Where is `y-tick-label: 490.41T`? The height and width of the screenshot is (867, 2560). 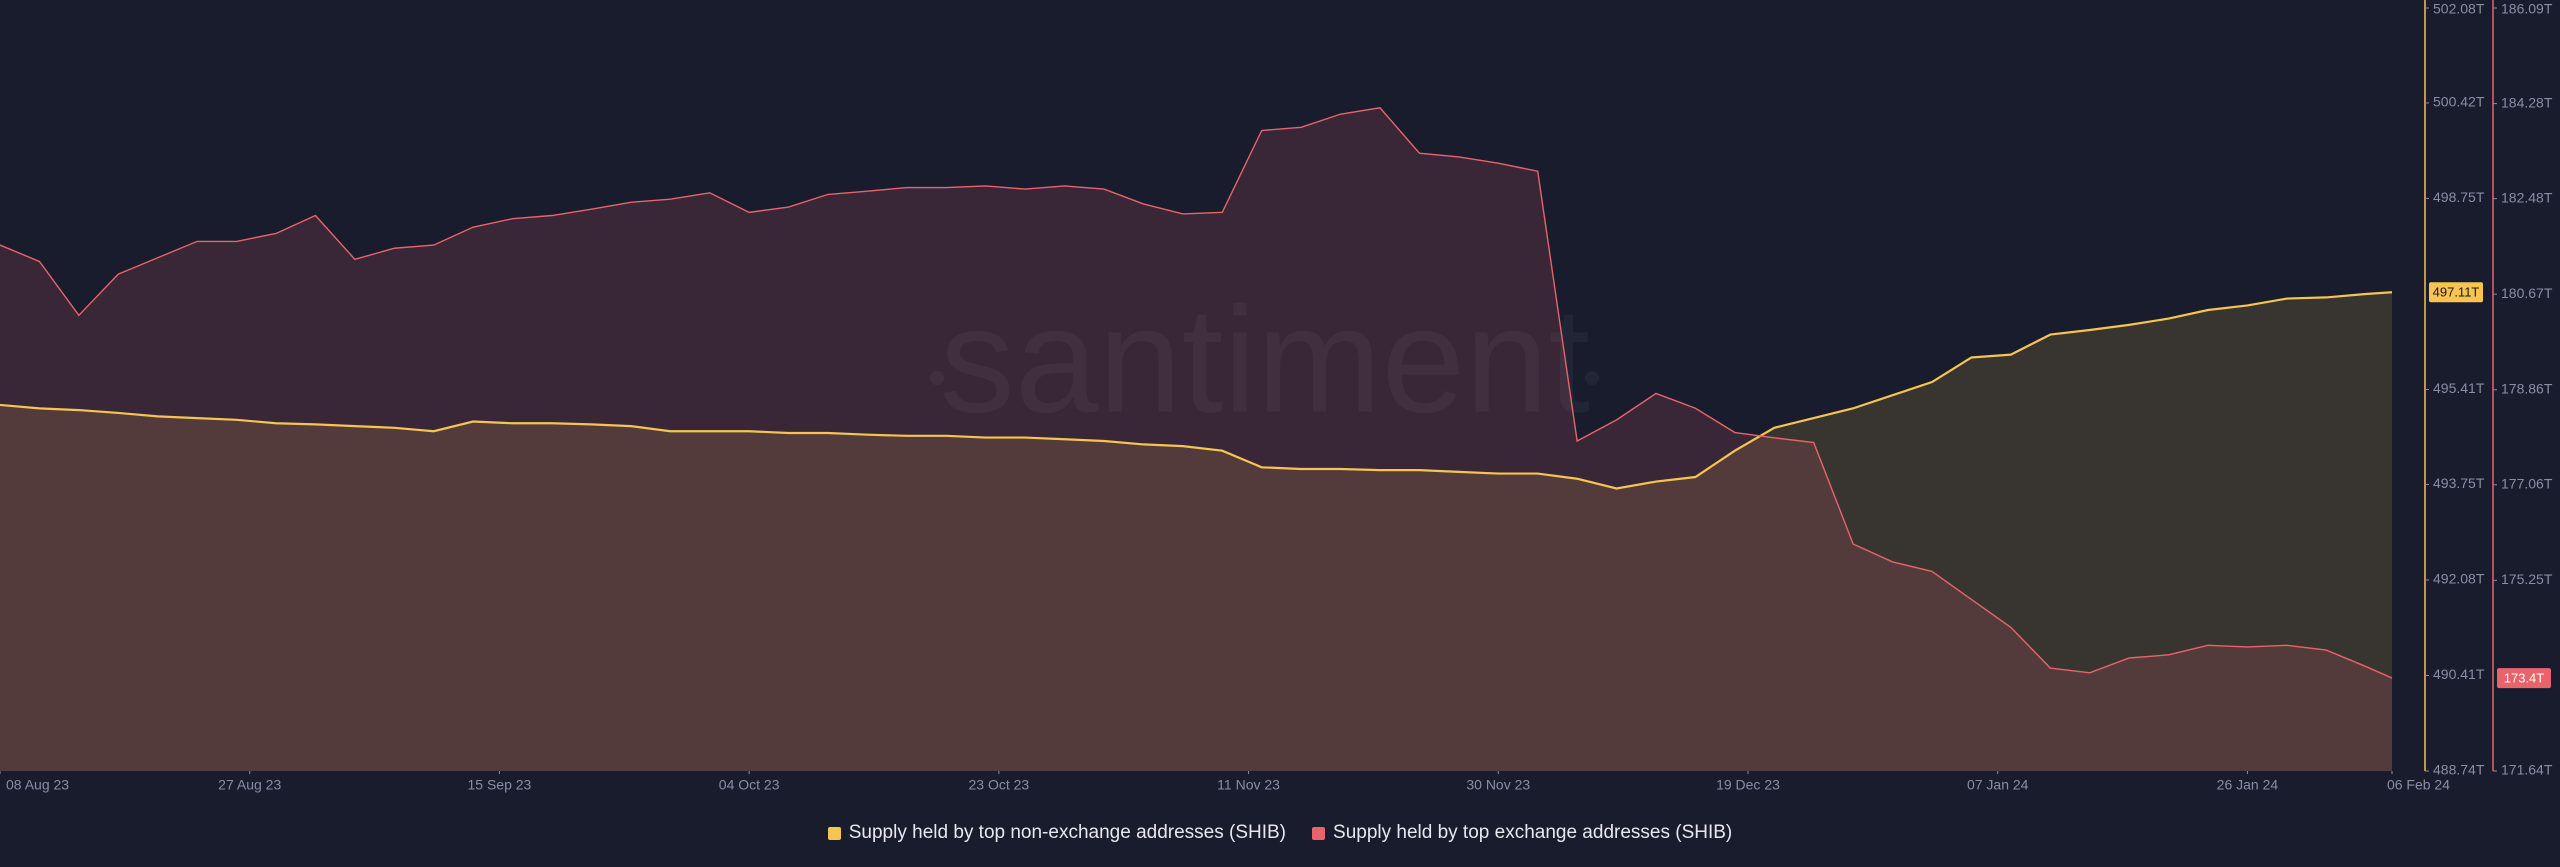 y-tick-label: 490.41T is located at coordinates (2459, 674).